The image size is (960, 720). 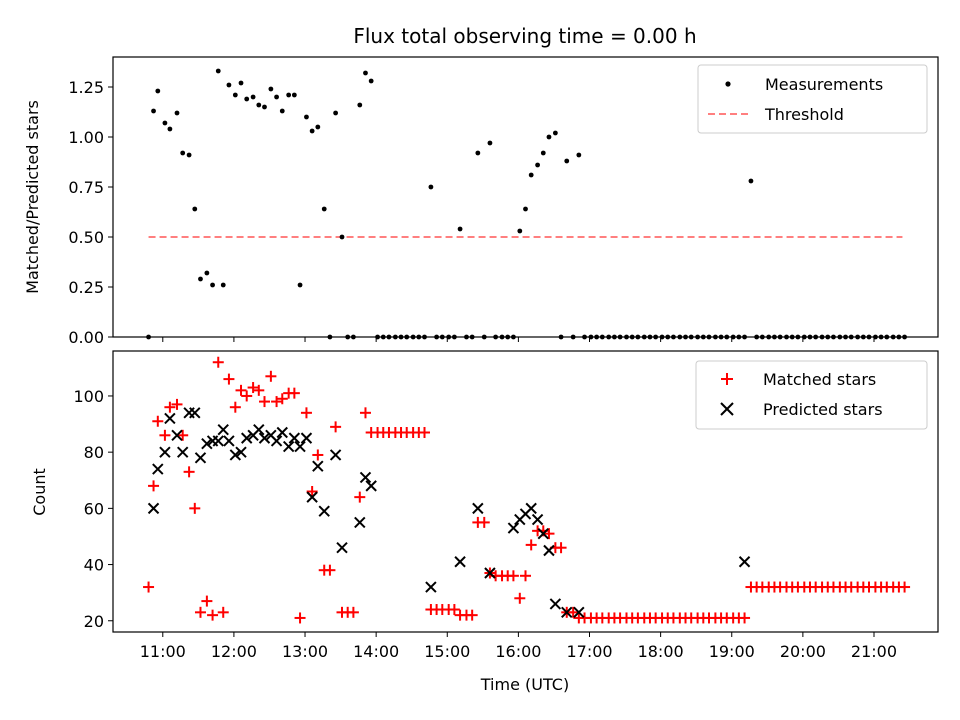 What do you see at coordinates (823, 409) in the screenshot?
I see `legend-predicted-label: Predicted stars` at bounding box center [823, 409].